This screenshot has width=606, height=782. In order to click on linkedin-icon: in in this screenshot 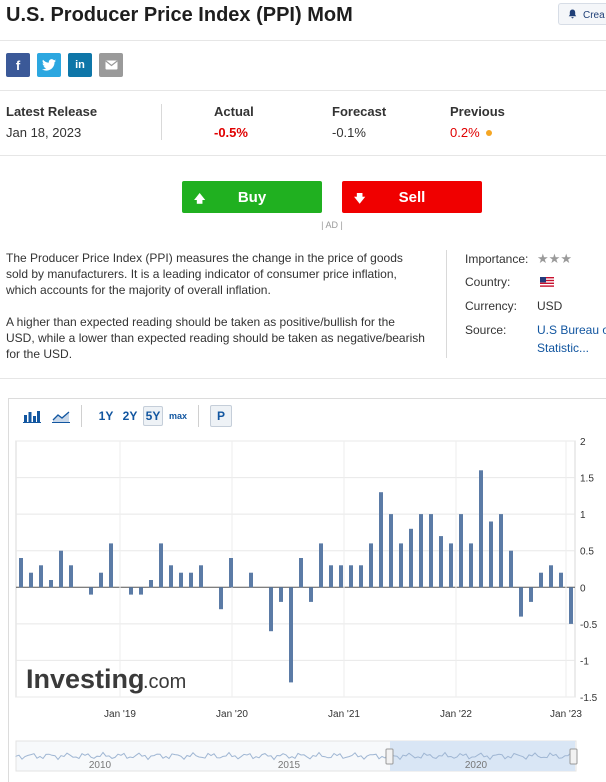, I will do `click(80, 65)`.